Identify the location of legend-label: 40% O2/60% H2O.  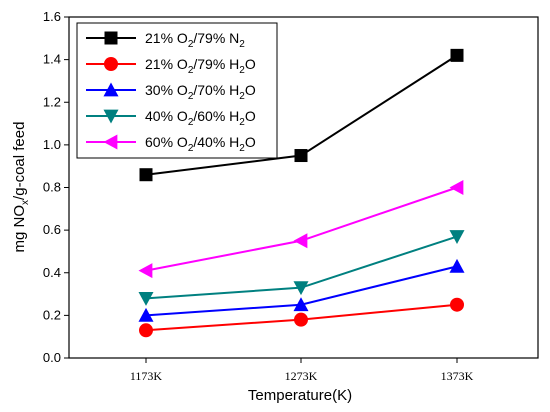
(200, 118).